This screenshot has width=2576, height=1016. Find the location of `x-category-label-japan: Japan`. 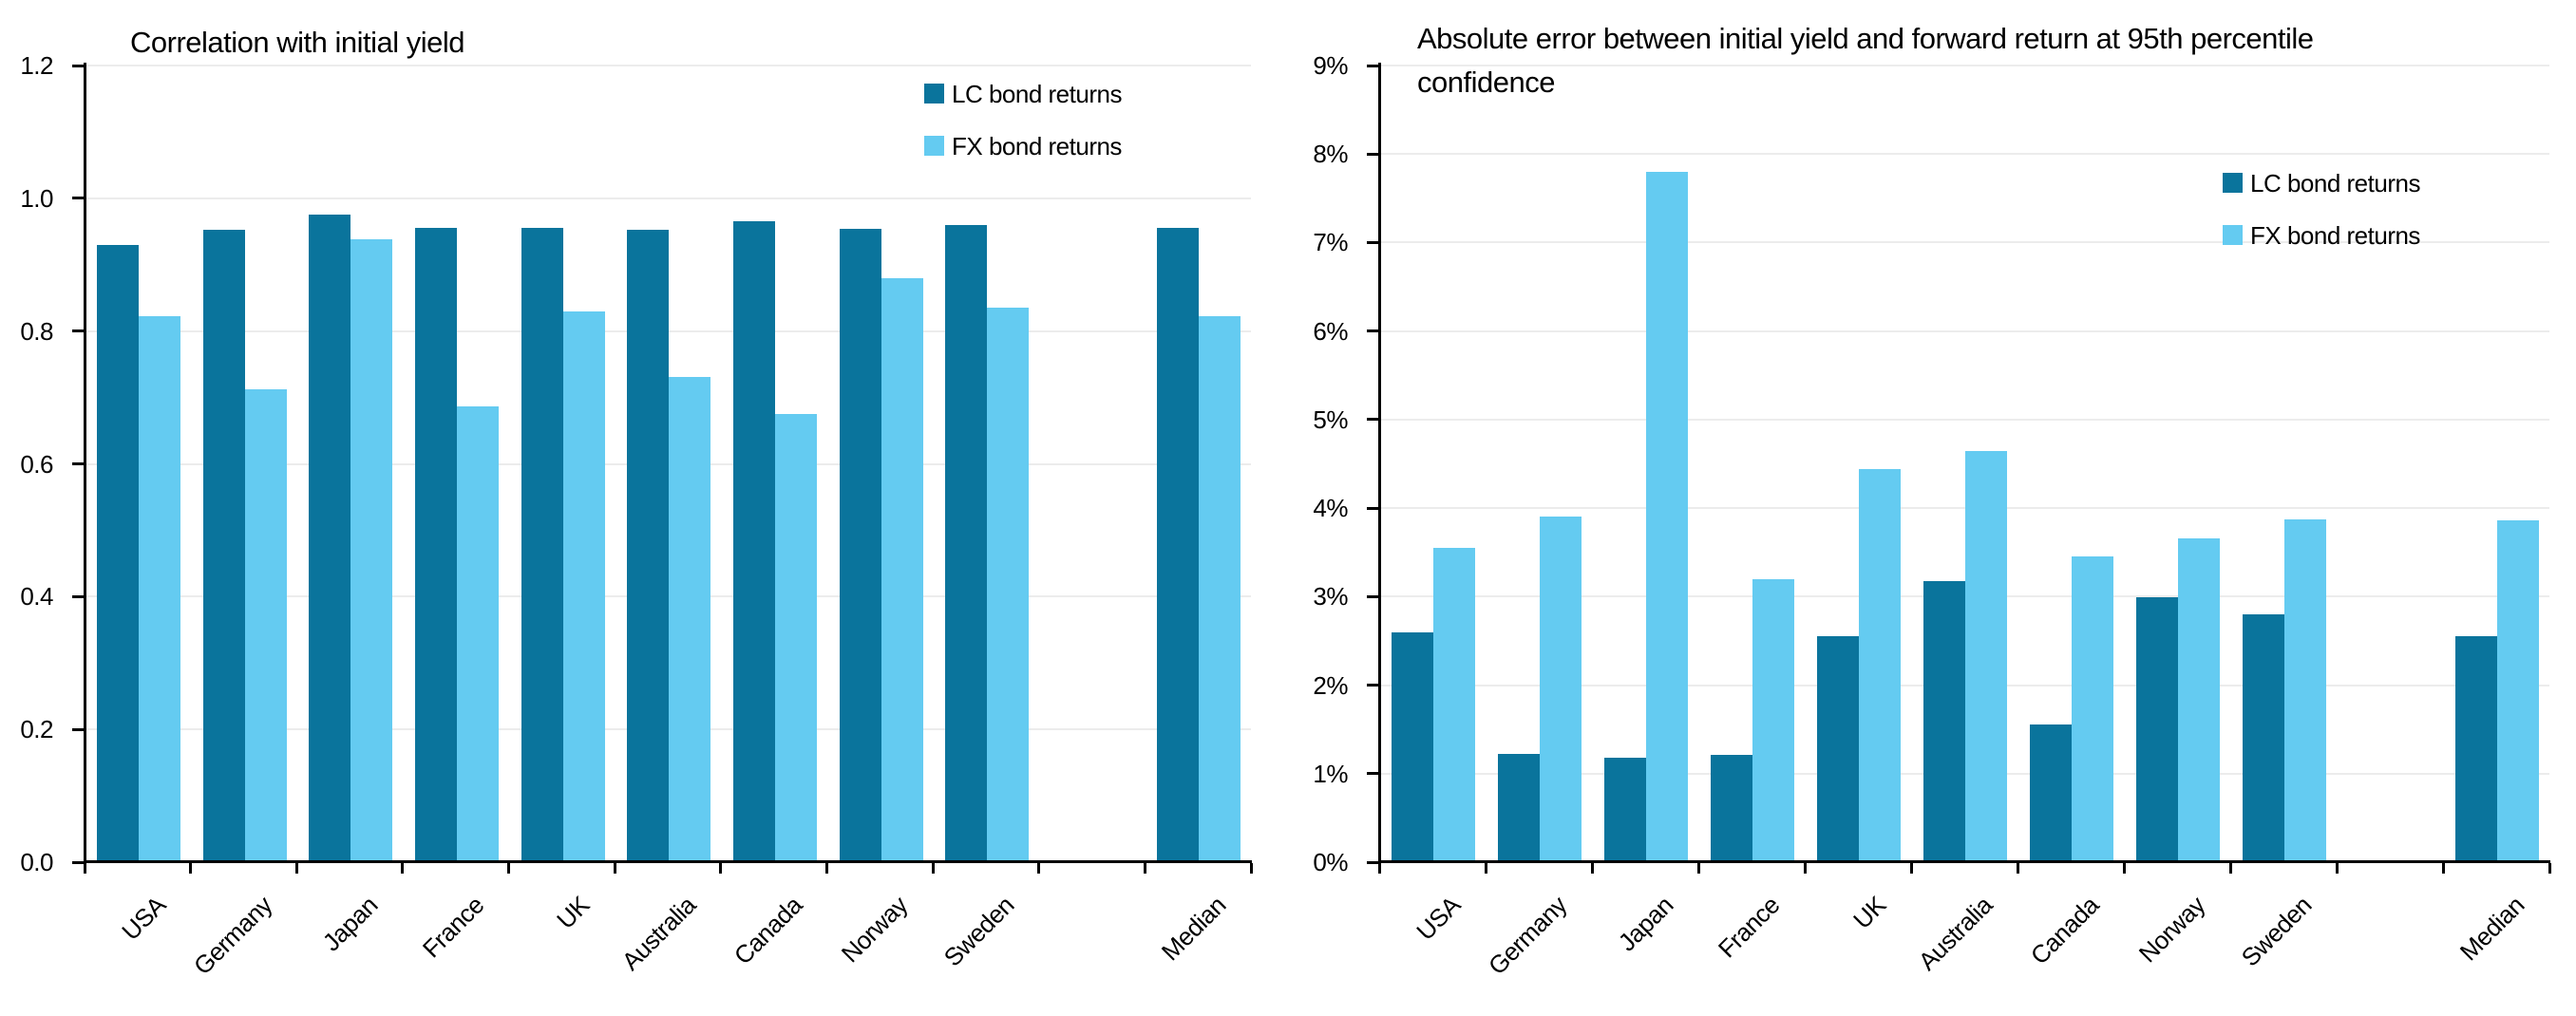

x-category-label-japan: Japan is located at coordinates (1645, 924).